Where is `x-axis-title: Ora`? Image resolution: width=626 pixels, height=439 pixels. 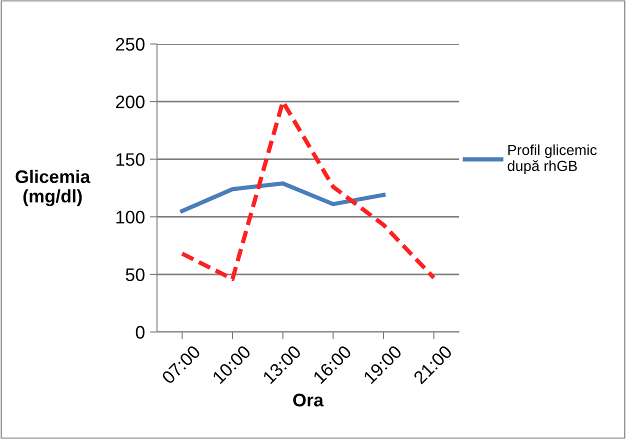 x-axis-title: Ora is located at coordinates (308, 400).